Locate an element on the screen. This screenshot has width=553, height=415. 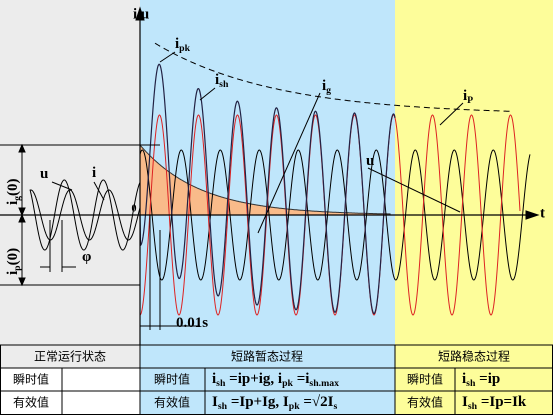
subscript: p is located at coordinates (17, 268).